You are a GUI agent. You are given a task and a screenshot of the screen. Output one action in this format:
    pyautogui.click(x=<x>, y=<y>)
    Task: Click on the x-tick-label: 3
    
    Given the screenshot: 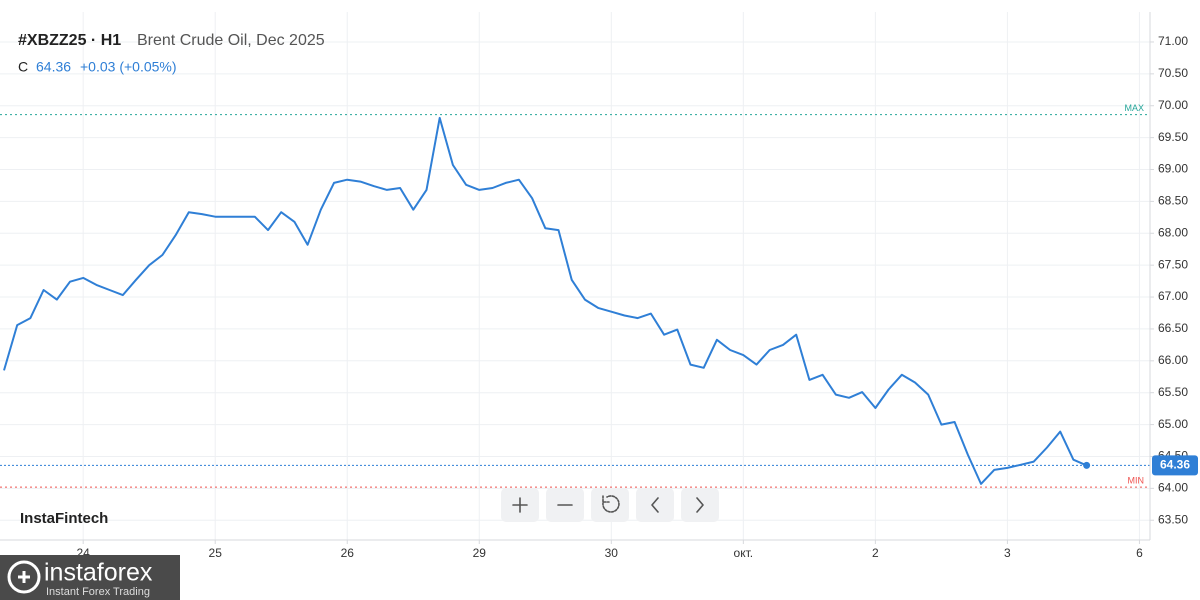 What is the action you would take?
    pyautogui.click(x=1007, y=553)
    